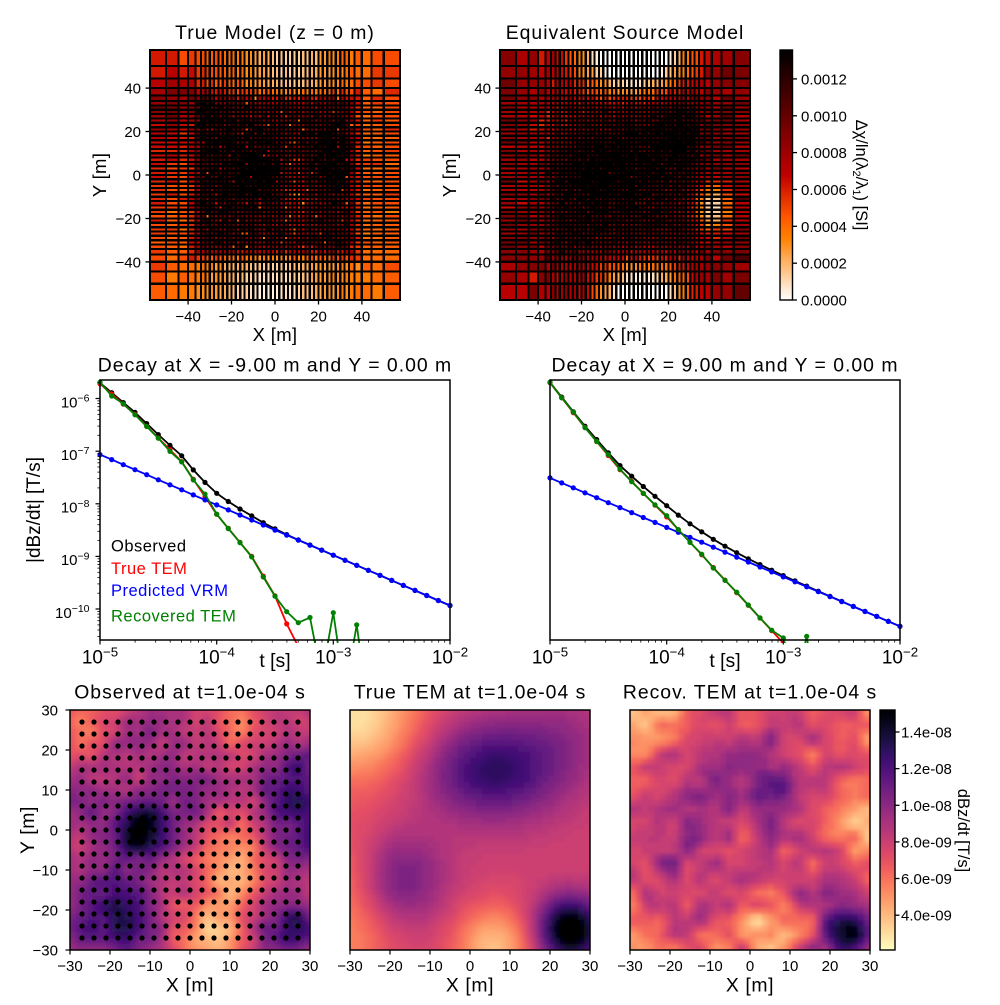  Describe the element at coordinates (824, 301) in the screenshot. I see `svg-text: 0.0000` at that location.